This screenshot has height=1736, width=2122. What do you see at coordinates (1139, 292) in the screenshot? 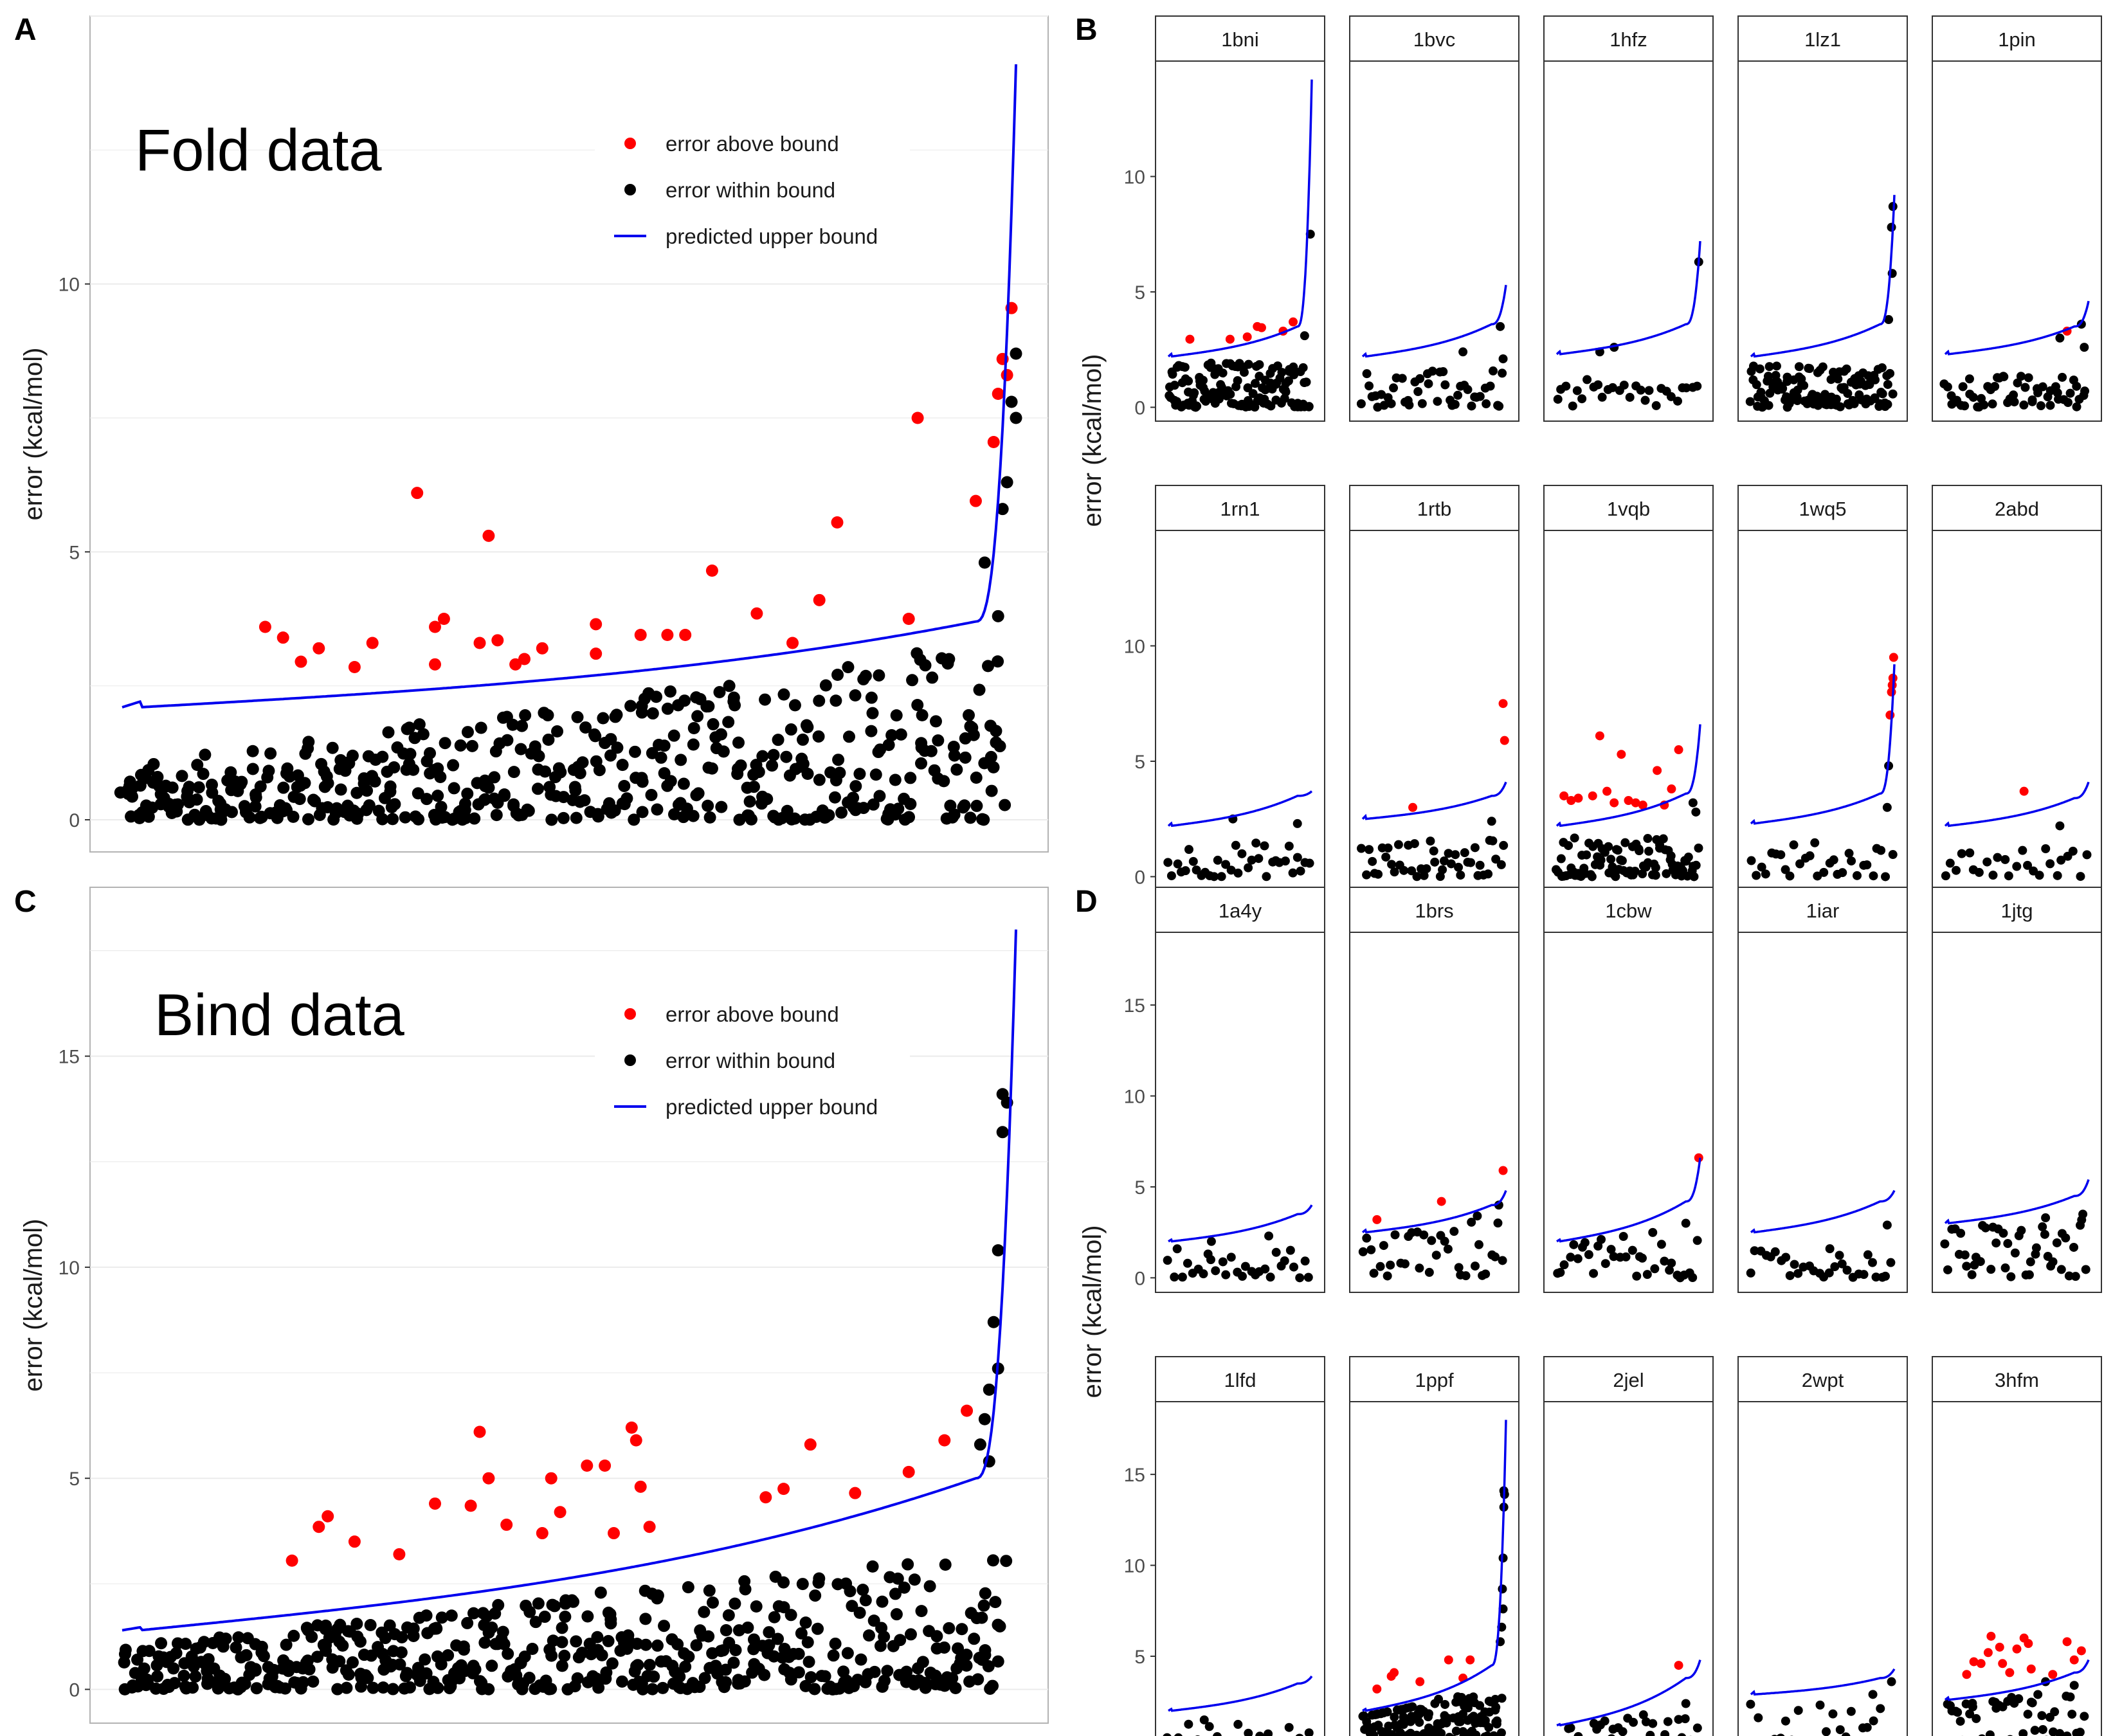
I see `y-tick-label: 5` at bounding box center [1139, 292].